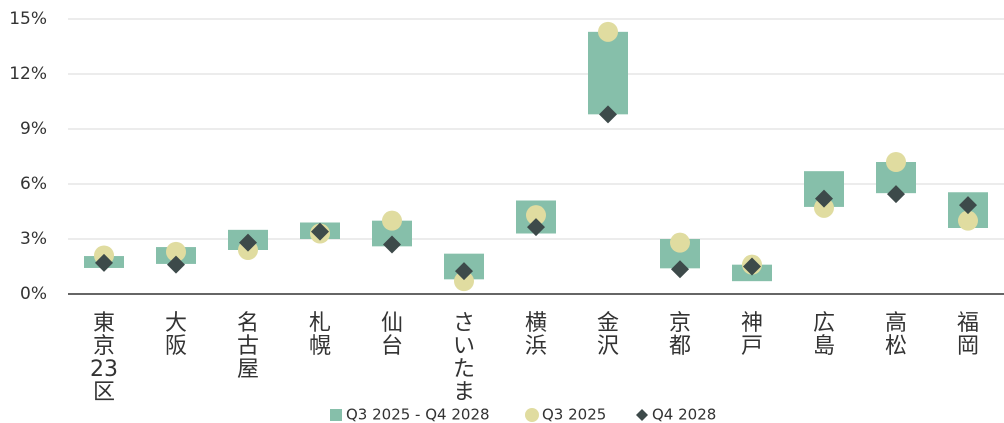 This screenshot has height=423, width=1004. I want to click on x-tick-label: 高松, so click(896, 335).